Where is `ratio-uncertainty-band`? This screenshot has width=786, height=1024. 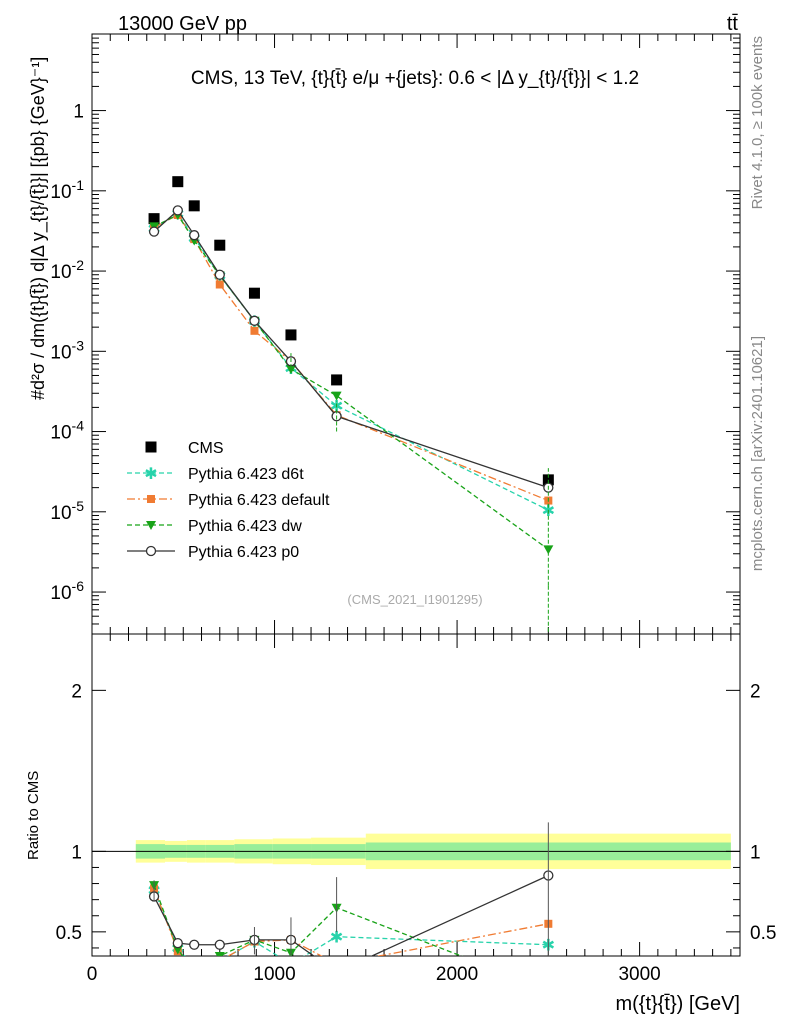
ratio-uncertainty-band is located at coordinates (416, 851).